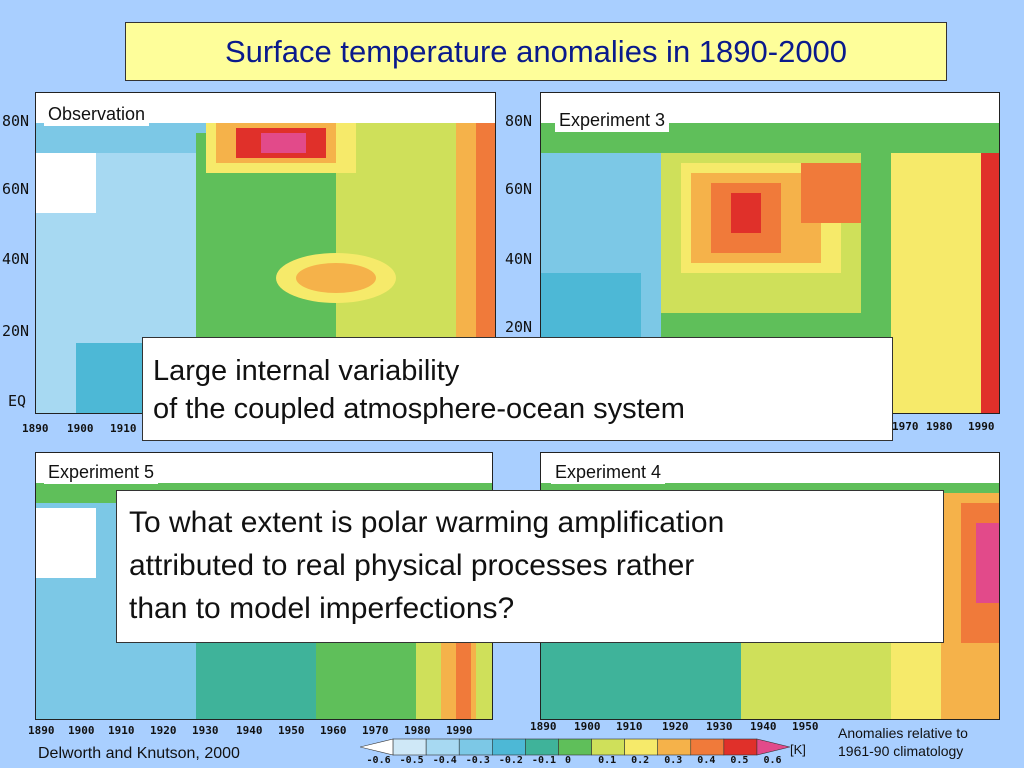 This screenshot has width=1024, height=768. Describe the element at coordinates (543, 726) in the screenshot. I see `xtick-exp4-1890: 1890` at that location.